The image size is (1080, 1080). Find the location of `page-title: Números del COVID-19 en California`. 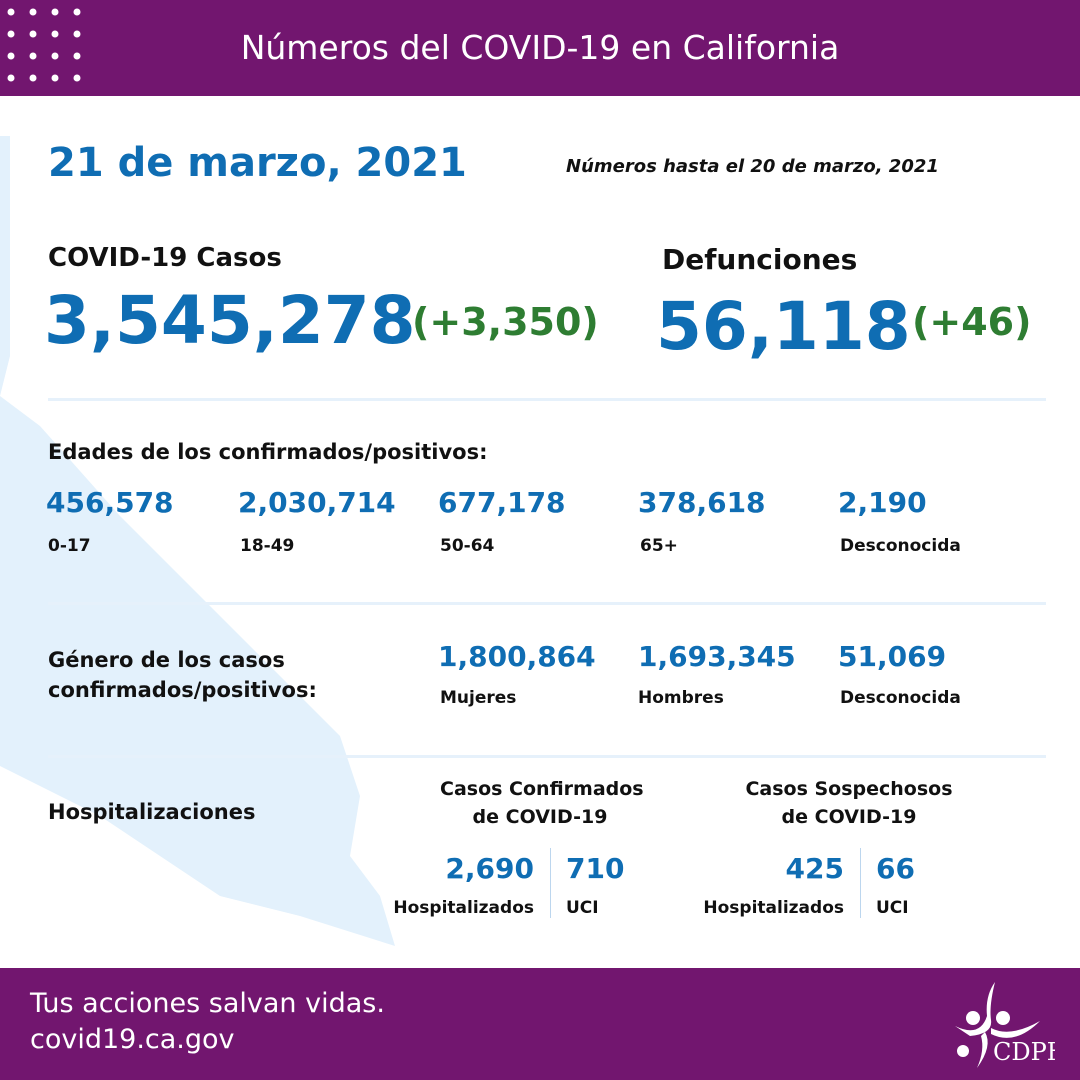

page-title: Números del COVID-19 en California is located at coordinates (540, 47).